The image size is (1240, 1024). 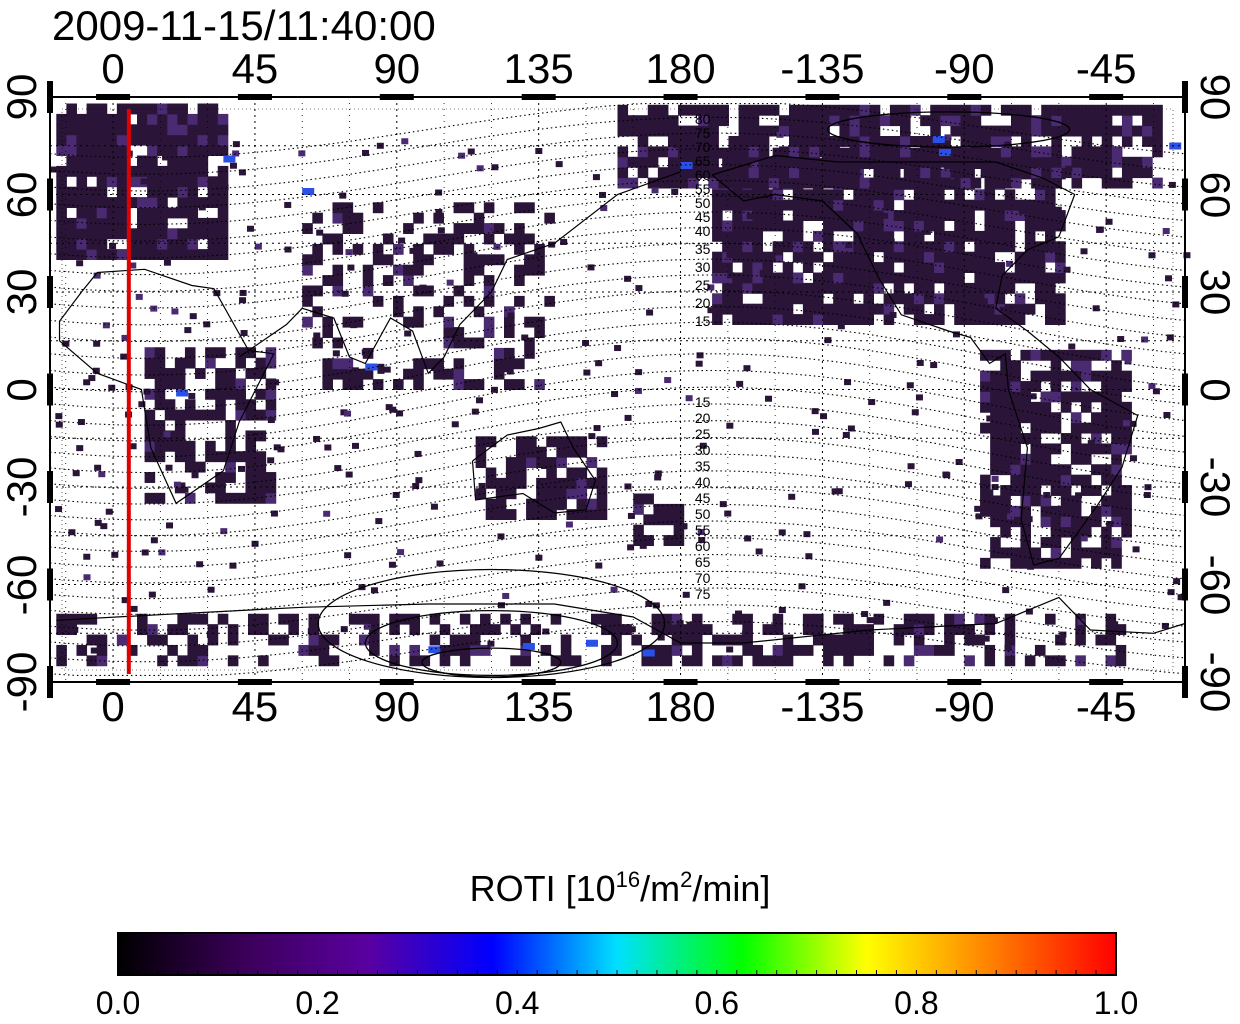 I want to click on mag-contour, so click(x=617, y=259).